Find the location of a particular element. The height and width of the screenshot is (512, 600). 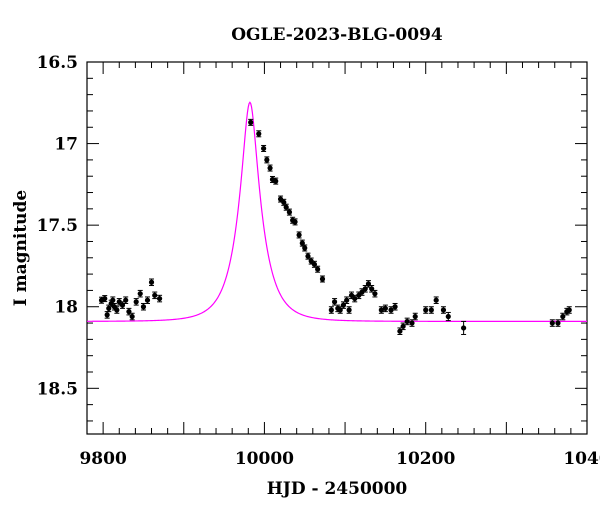

x-axis-label: HJD - 2450000 is located at coordinates (337, 489).